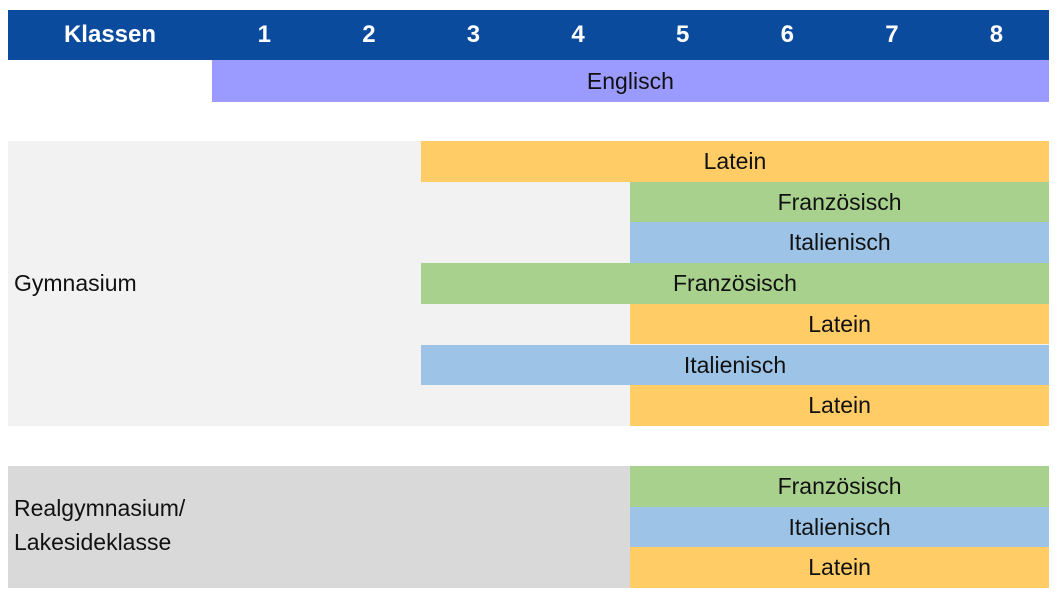 This screenshot has width=1063, height=600. I want to click on gymnasium-label: Gymnasium, so click(75, 283).